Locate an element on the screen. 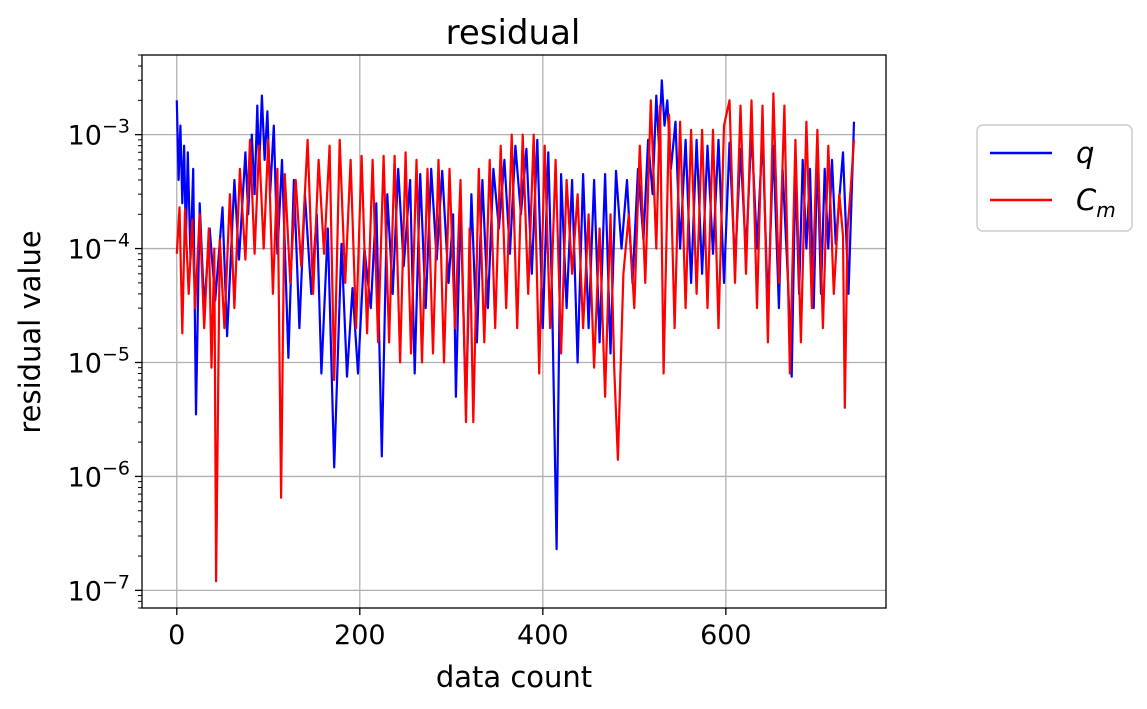 The width and height of the screenshot is (1147, 709). y-tick-exponent: −4 is located at coordinates (116, 241).